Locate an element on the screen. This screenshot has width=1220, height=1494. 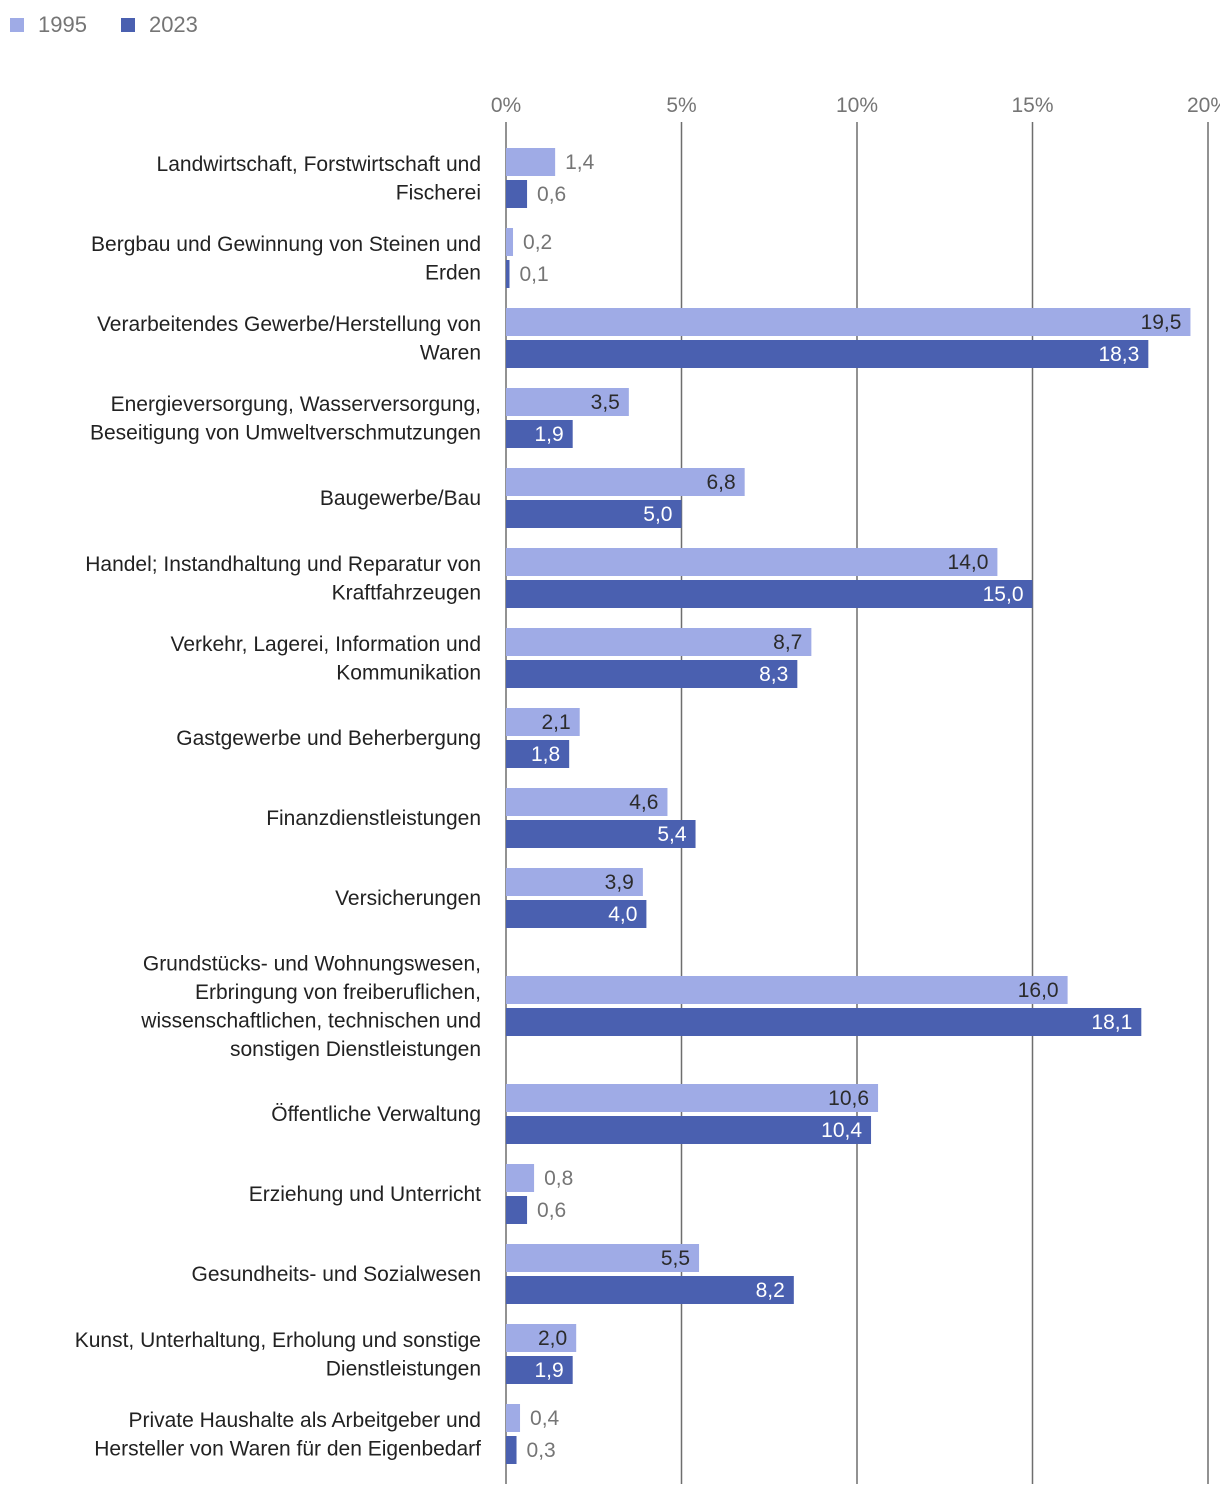
data-label-2023: 5,0 is located at coordinates (657, 514).